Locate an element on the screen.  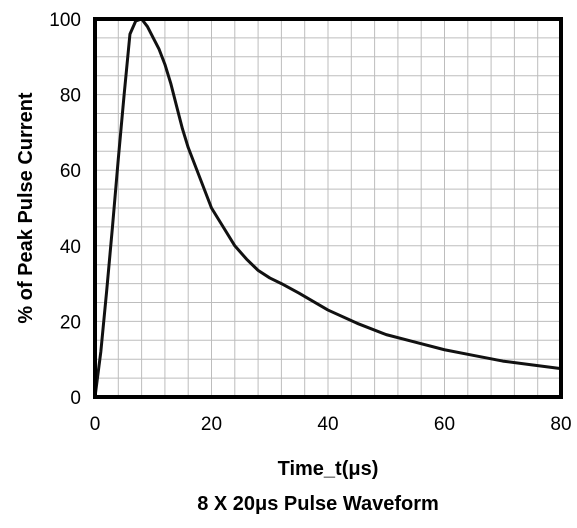
x-tick-label: 80 is located at coordinates (560, 424).